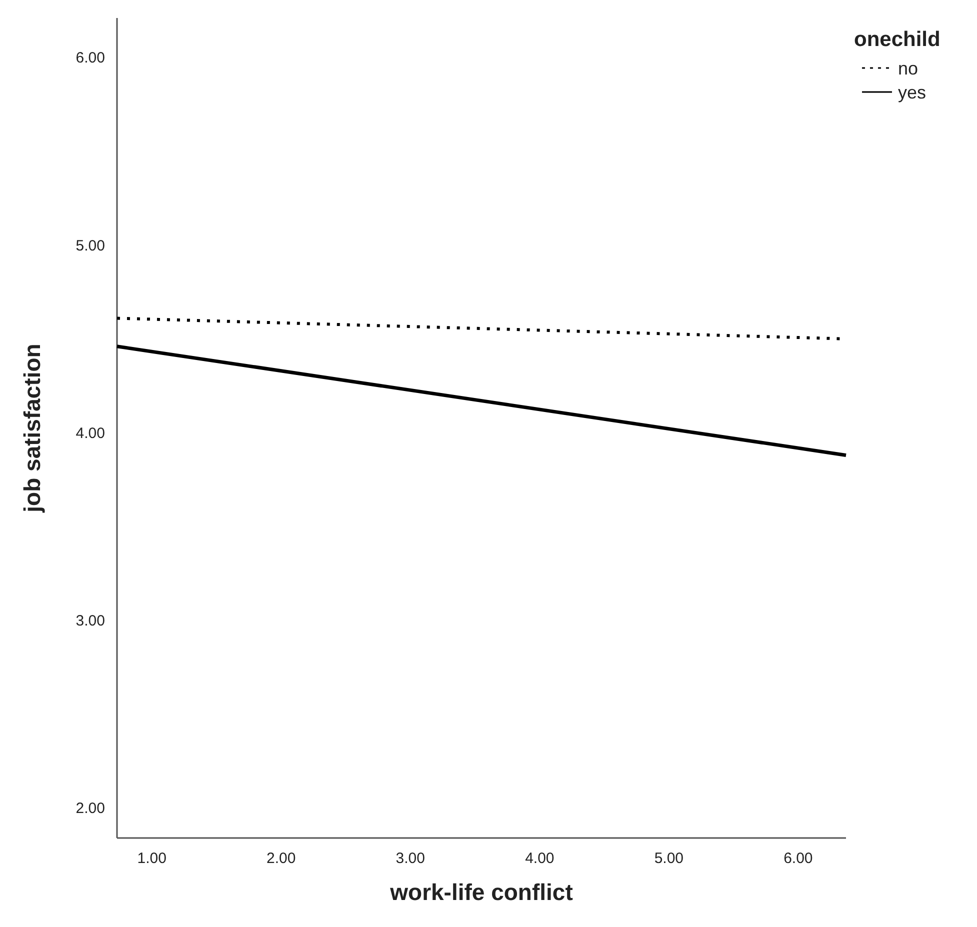  Describe the element at coordinates (798, 858) in the screenshot. I see `x-tick-label: 6.00` at that location.